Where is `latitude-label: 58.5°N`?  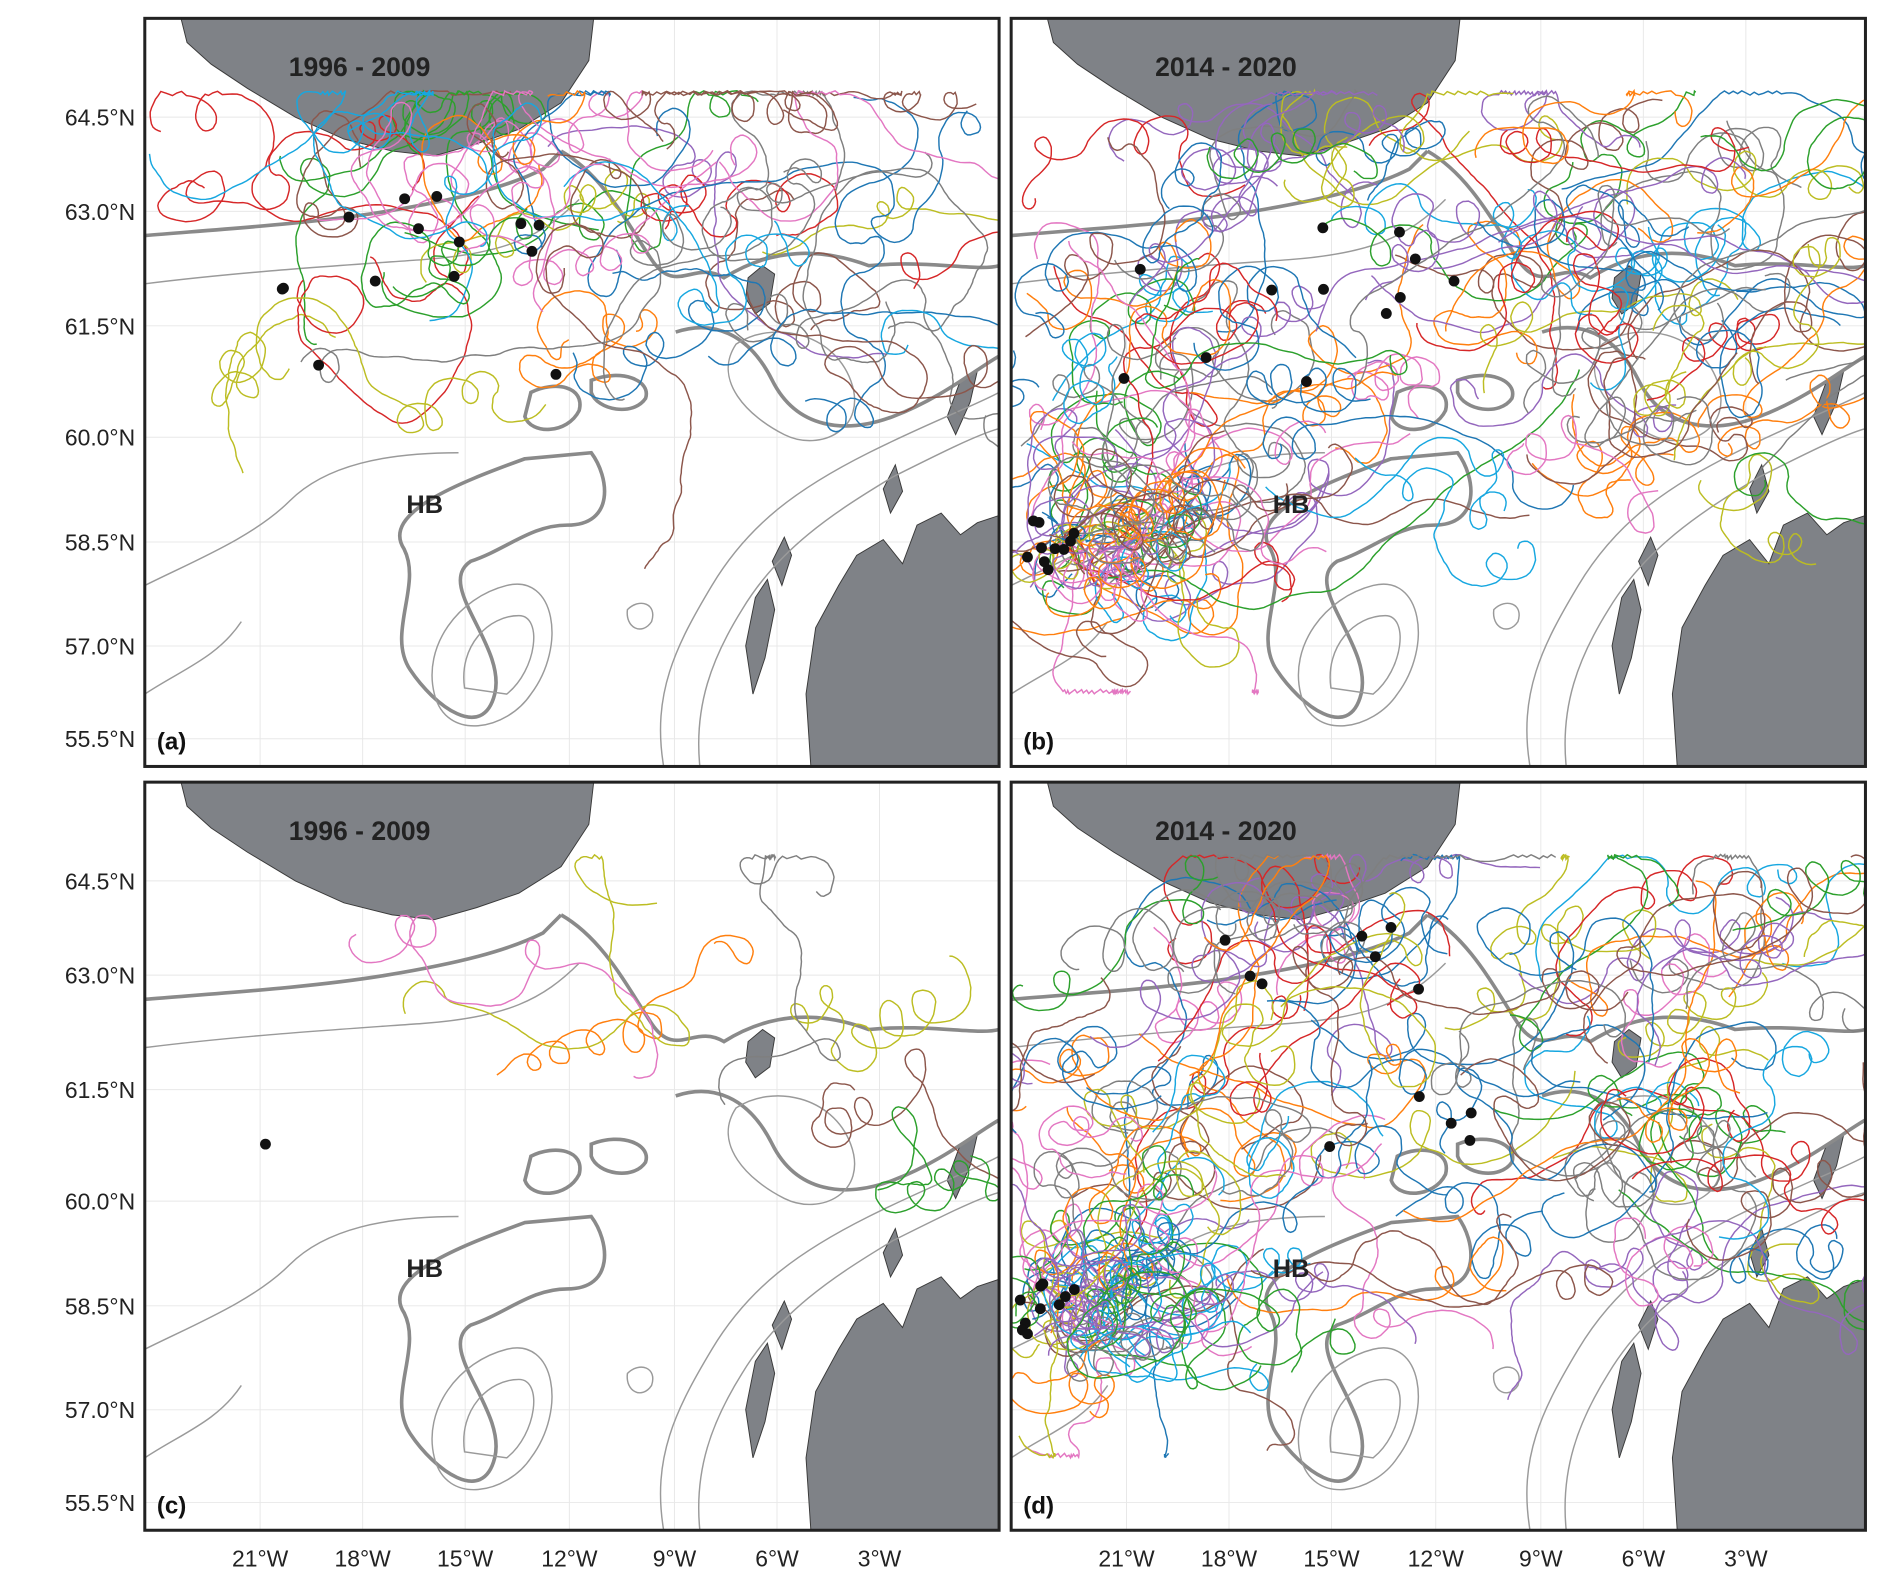 latitude-label: 58.5°N is located at coordinates (100, 1306).